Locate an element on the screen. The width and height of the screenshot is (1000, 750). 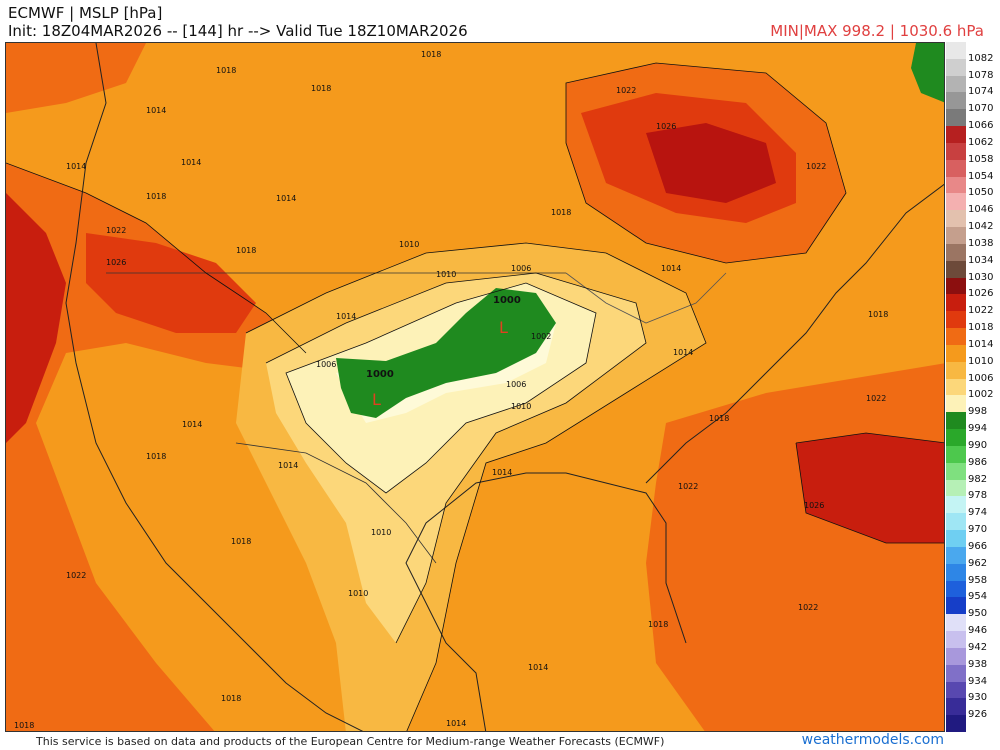
colorbar-label: 982 is located at coordinates (978, 479).